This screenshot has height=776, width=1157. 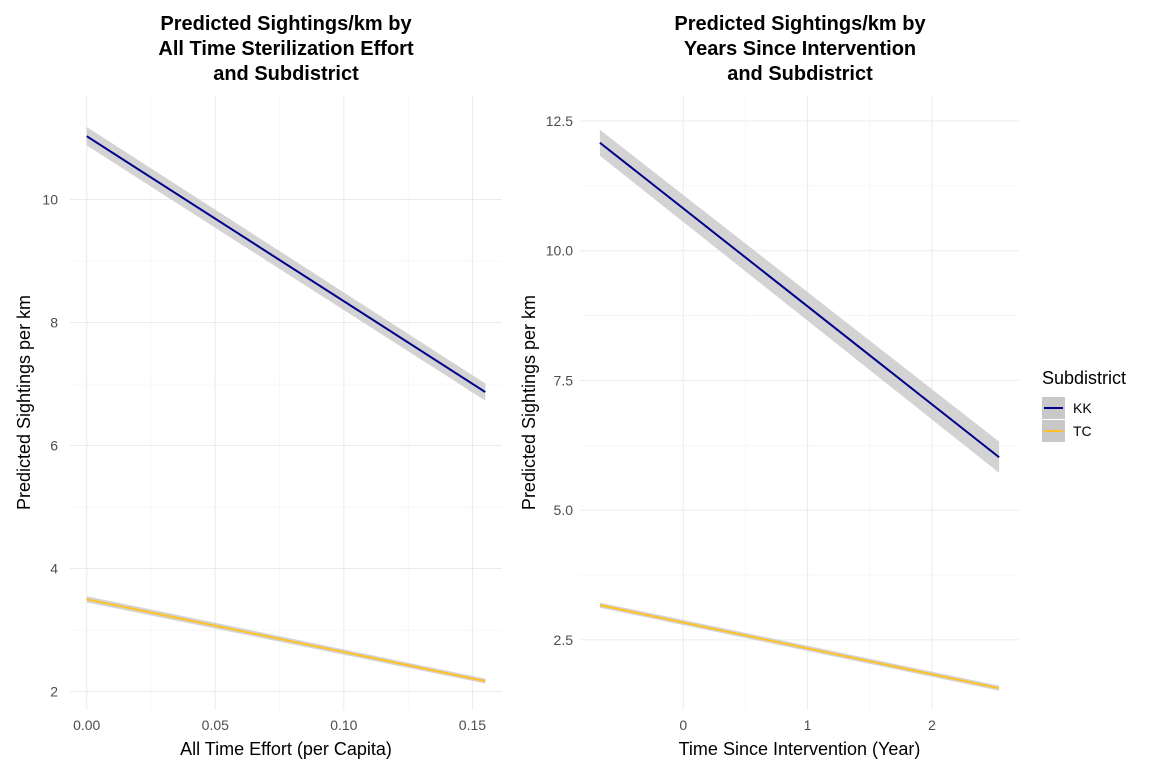 What do you see at coordinates (54, 569) in the screenshot?
I see `y-tick-label: 4` at bounding box center [54, 569].